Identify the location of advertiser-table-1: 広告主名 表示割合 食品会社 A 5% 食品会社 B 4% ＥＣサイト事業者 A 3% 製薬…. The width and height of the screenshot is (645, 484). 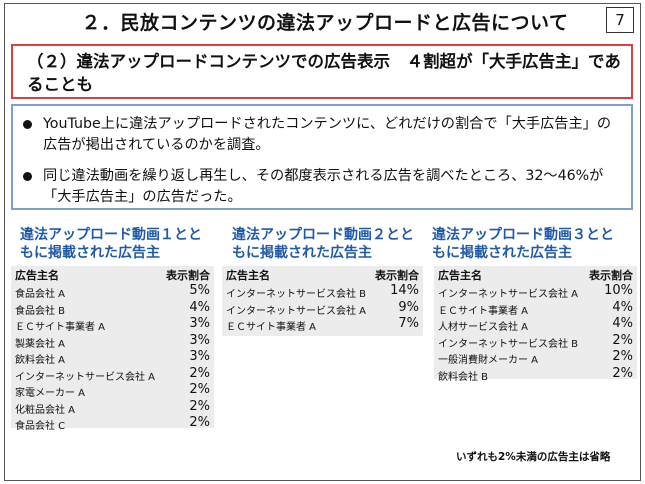
(112, 349).